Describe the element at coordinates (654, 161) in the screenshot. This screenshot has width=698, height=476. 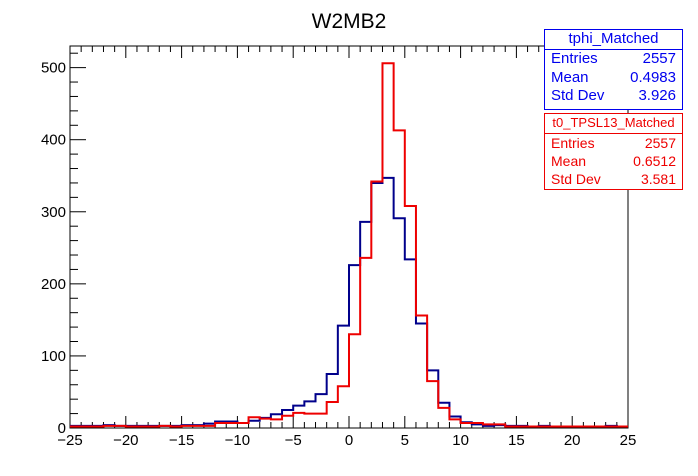
I see `stats-value: 0.6512` at that location.